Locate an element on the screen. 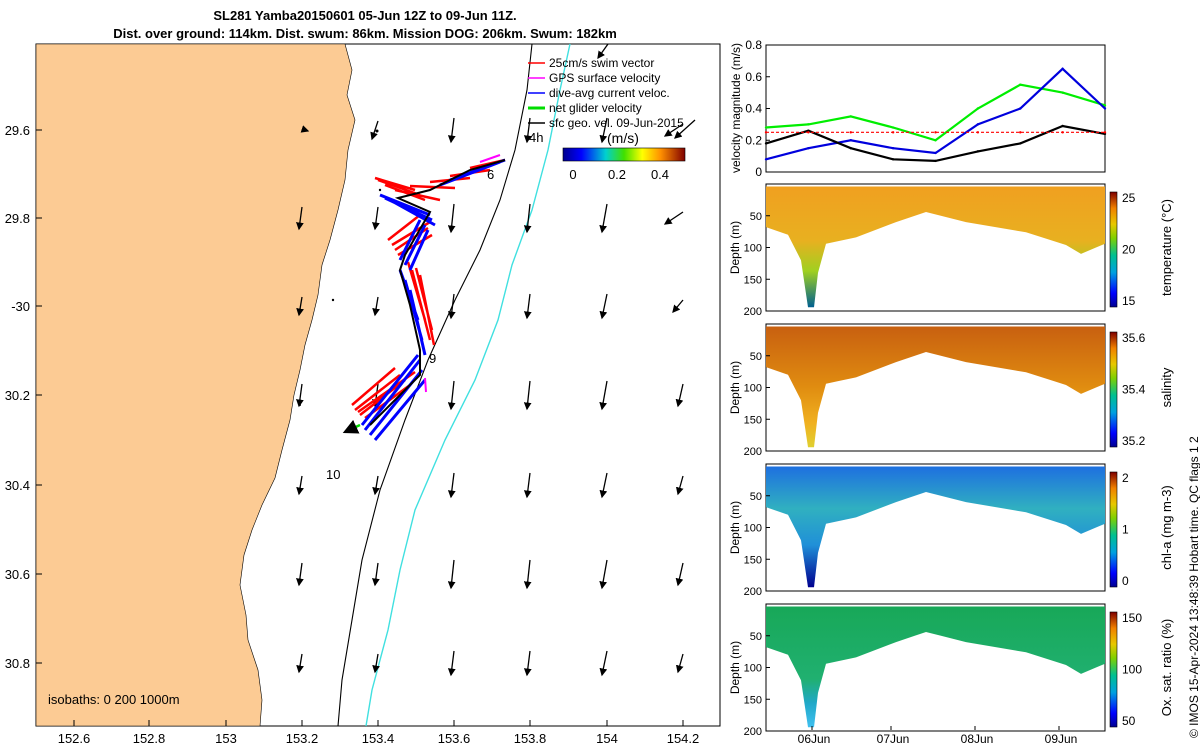  colorbar-tick-label: 0 is located at coordinates (1125, 581).